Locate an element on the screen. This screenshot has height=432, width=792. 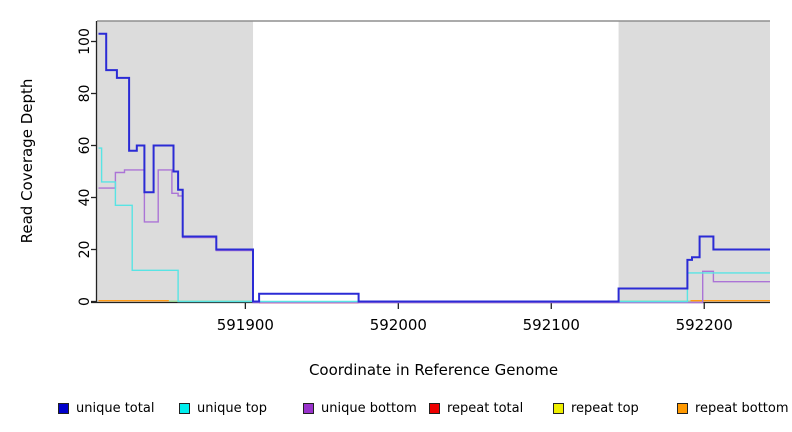
legend-item-repeat-total: repeat total is located at coordinates (476, 408).